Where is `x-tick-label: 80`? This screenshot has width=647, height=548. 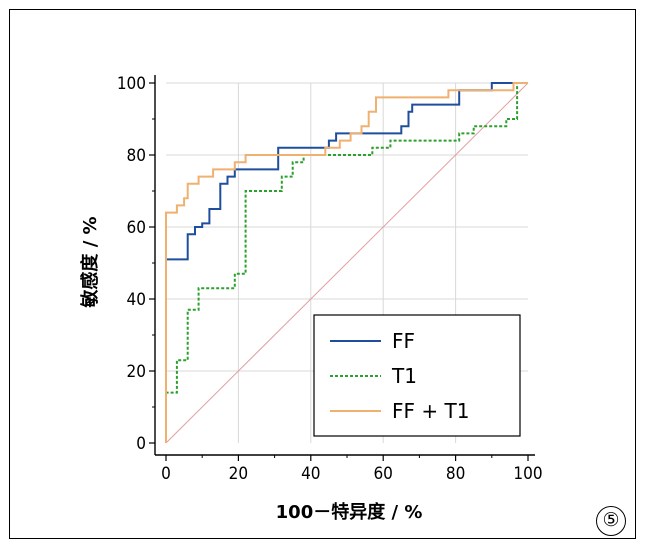 x-tick-label: 80 is located at coordinates (455, 474).